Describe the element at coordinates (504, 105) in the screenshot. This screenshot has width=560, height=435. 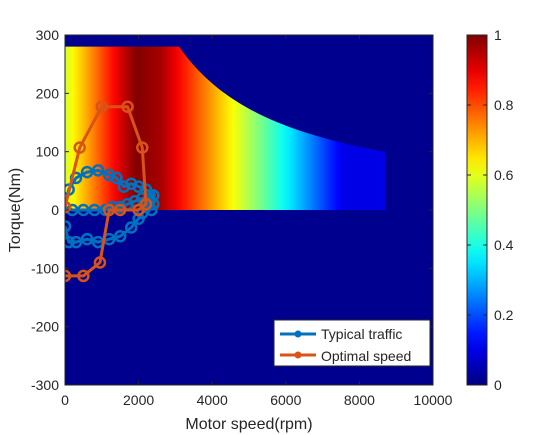
I see `colorbar-tick-label: 0.8` at that location.